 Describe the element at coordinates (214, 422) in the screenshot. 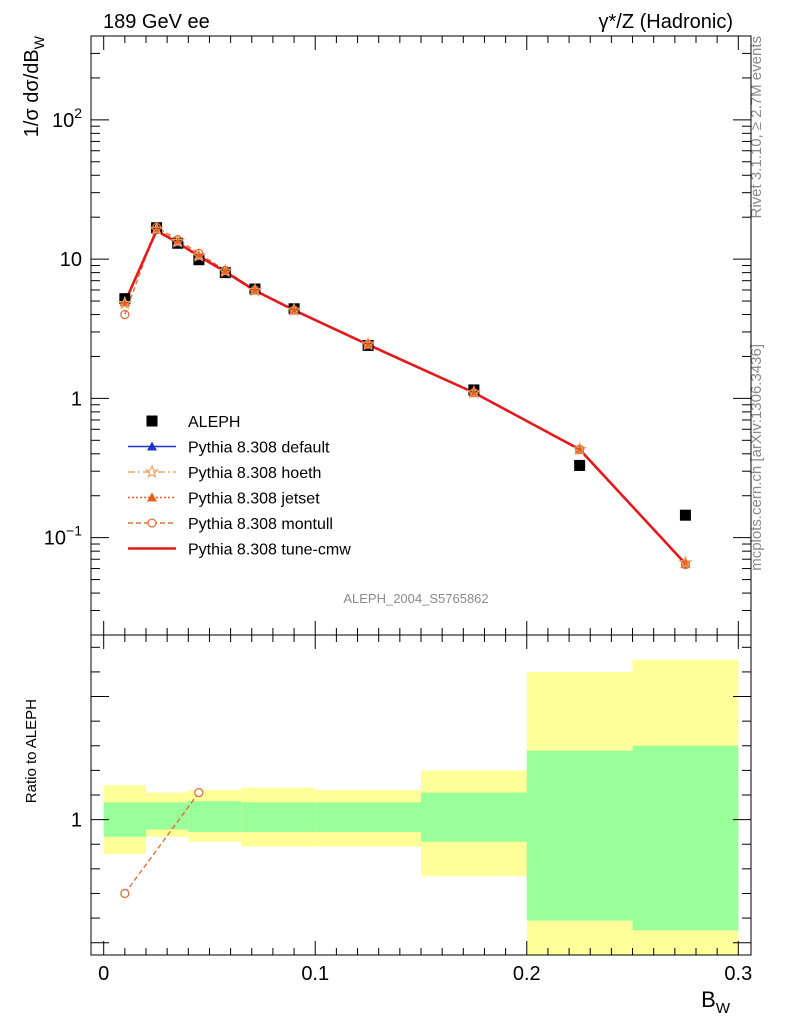

I see `legend-label-data: ALEPH` at that location.